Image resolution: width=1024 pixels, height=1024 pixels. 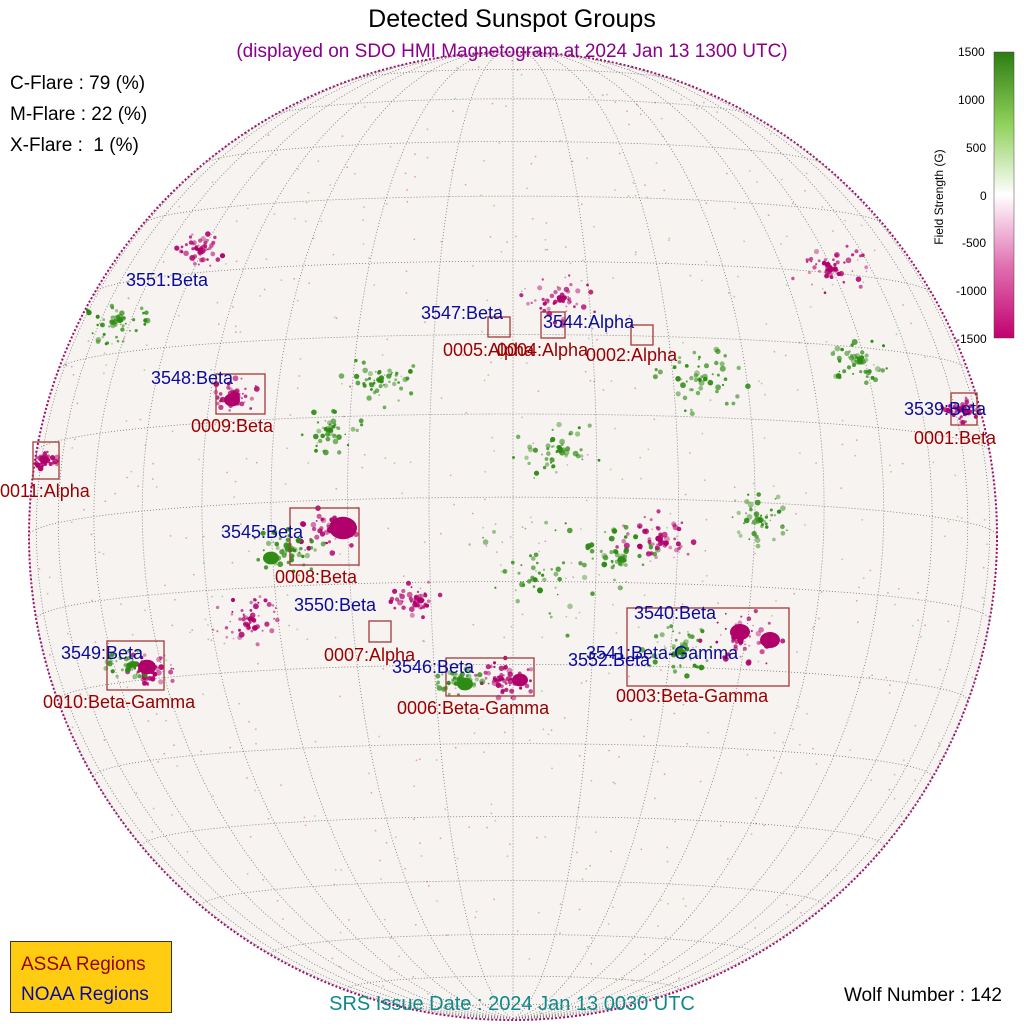 What do you see at coordinates (316, 577) in the screenshot?
I see `assa-label: 0008:Beta` at bounding box center [316, 577].